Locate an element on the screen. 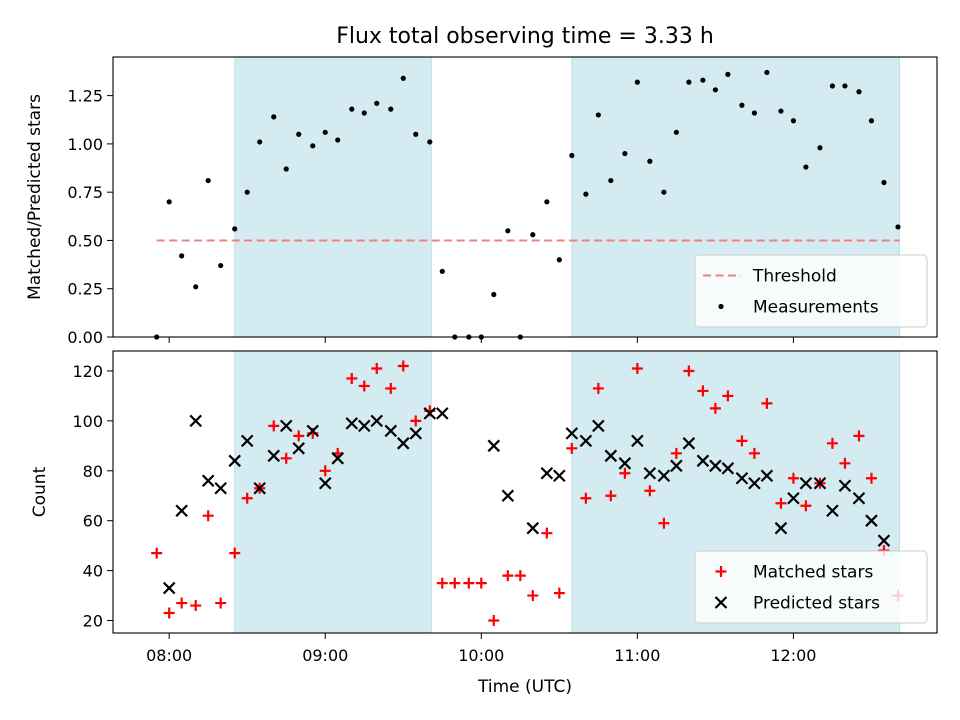 The width and height of the screenshot is (960, 720). chart-title: Flux total observing time = 3.33 h is located at coordinates (525, 36).